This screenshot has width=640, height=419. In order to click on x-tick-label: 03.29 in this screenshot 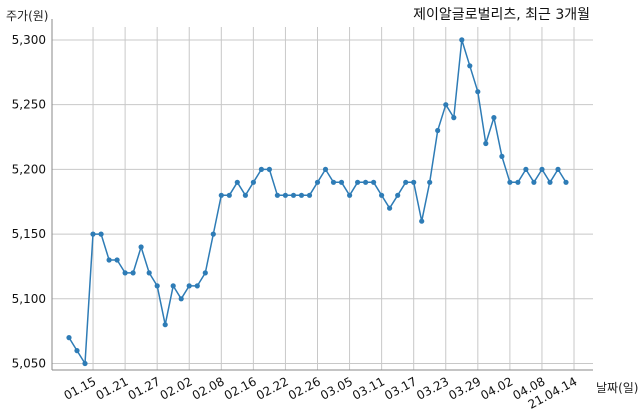, I will do `click(464, 388)`.